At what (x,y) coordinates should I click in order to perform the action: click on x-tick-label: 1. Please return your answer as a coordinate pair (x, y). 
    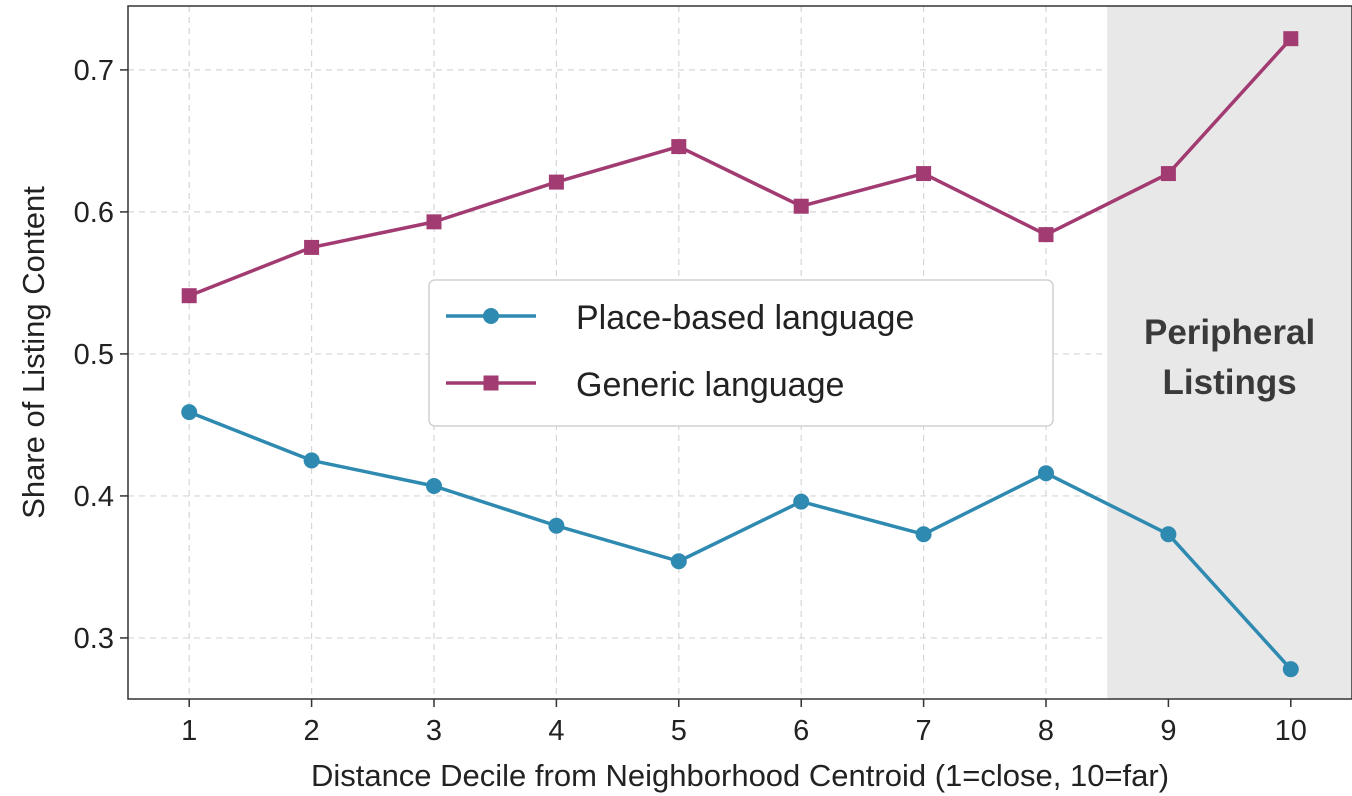
    Looking at the image, I should click on (189, 731).